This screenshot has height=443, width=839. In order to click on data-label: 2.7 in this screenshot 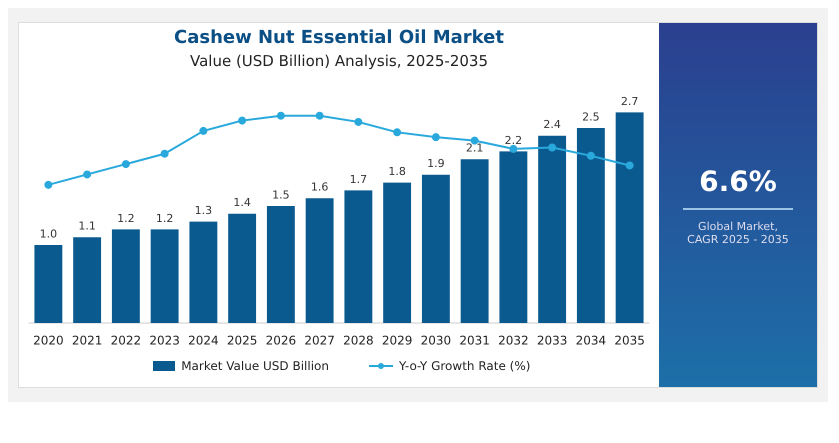, I will do `click(629, 101)`.